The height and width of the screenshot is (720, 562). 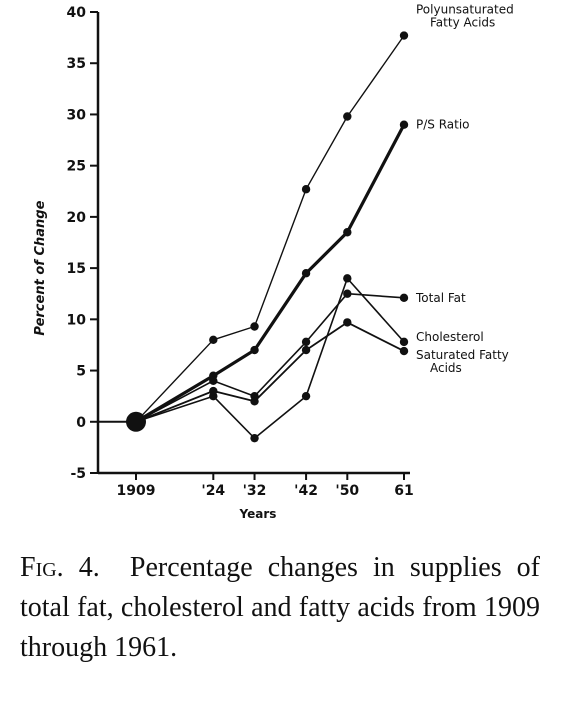 I want to click on series-label: Polyunsaturated Fatty Acids, so click(x=465, y=16).